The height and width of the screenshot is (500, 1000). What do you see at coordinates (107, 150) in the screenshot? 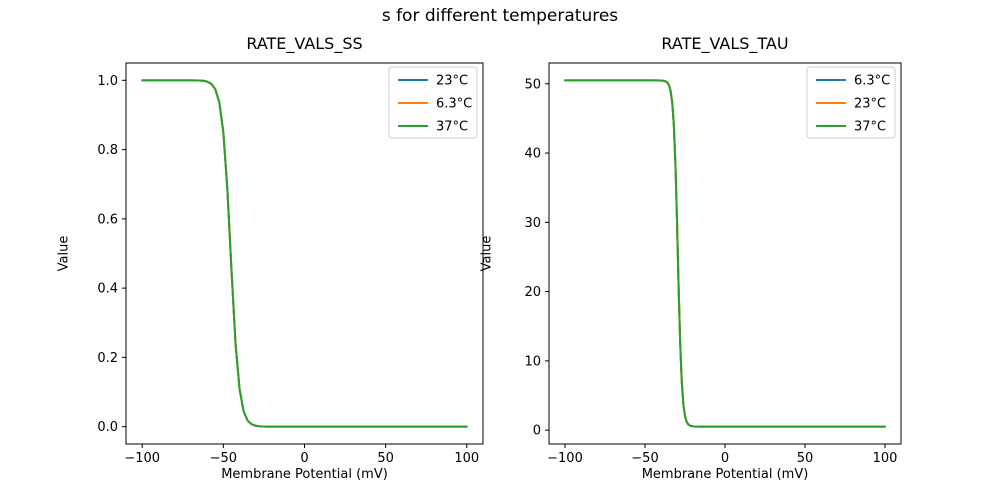
I see `y-tick-label: 0.8` at bounding box center [107, 150].